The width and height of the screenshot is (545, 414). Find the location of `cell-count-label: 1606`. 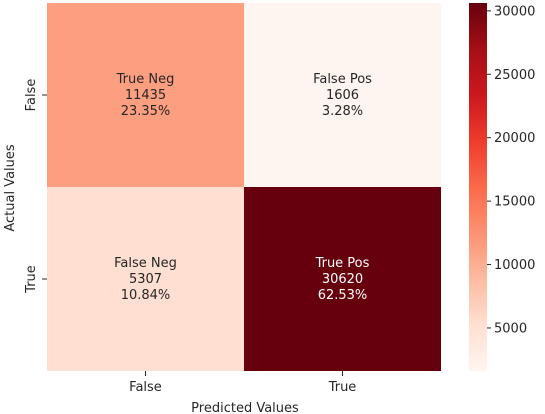

cell-count-label: 1606 is located at coordinates (342, 95).